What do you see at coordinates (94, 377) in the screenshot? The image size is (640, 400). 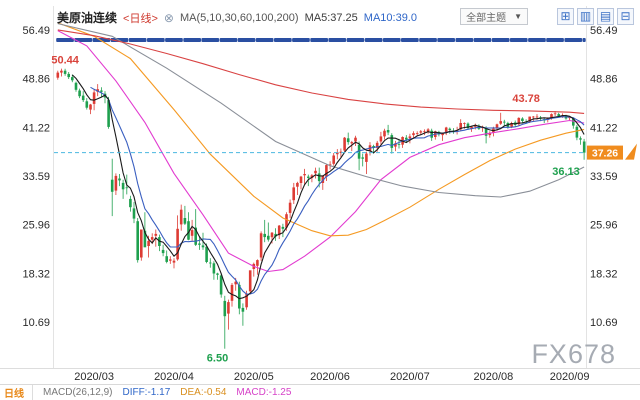 I see `svg-text: 2020/03` at bounding box center [94, 377].